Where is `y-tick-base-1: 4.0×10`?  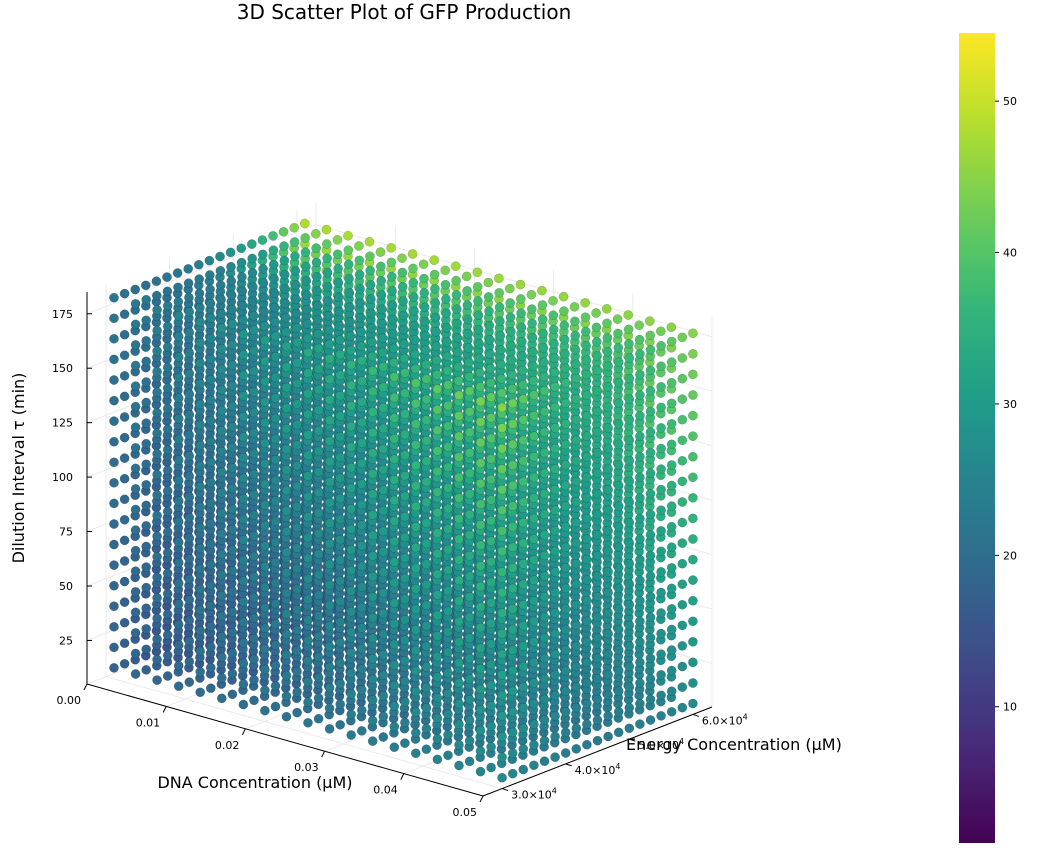
y-tick-base-1: 4.0×10 is located at coordinates (595, 770).